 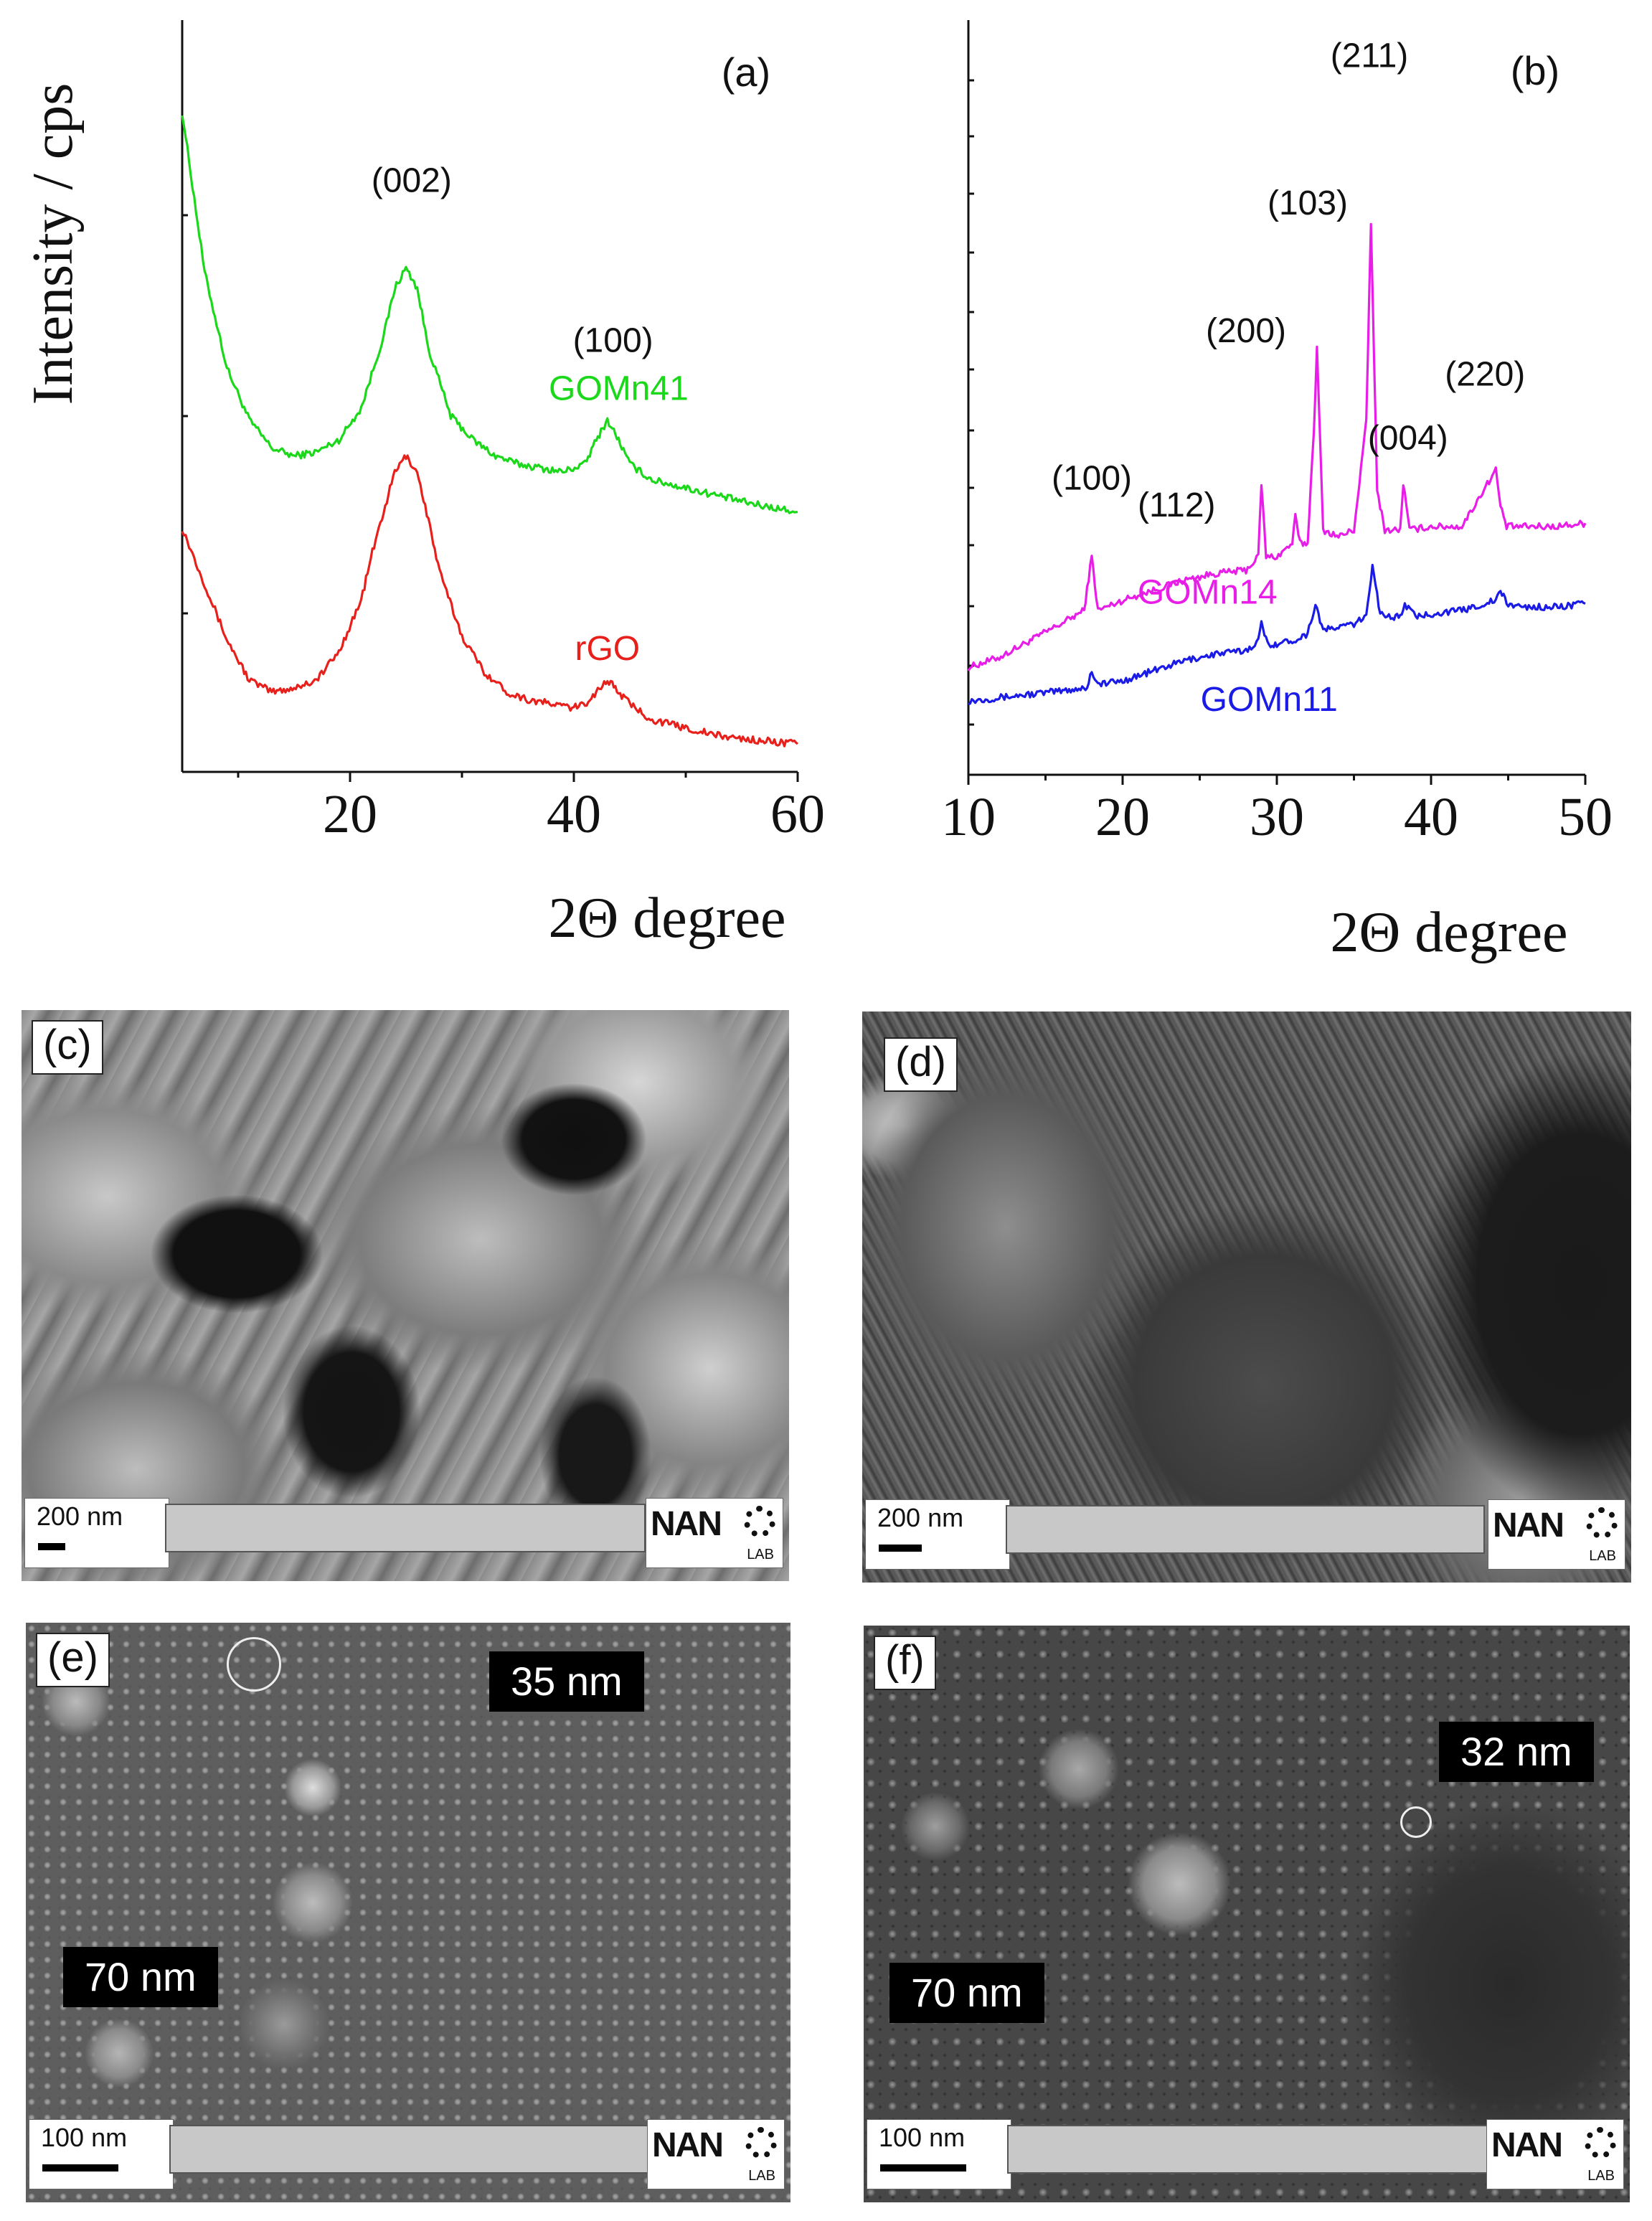 I want to click on x-tick-label: 30, so click(x=1277, y=817).